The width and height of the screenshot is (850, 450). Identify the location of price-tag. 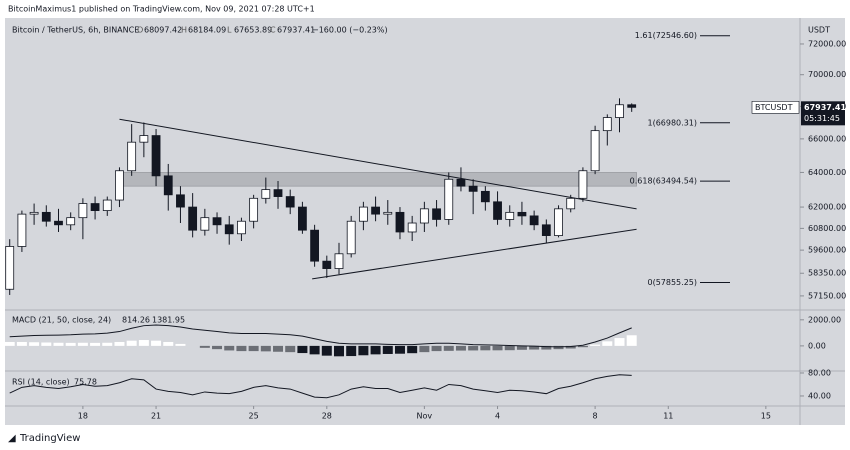
(823, 113).